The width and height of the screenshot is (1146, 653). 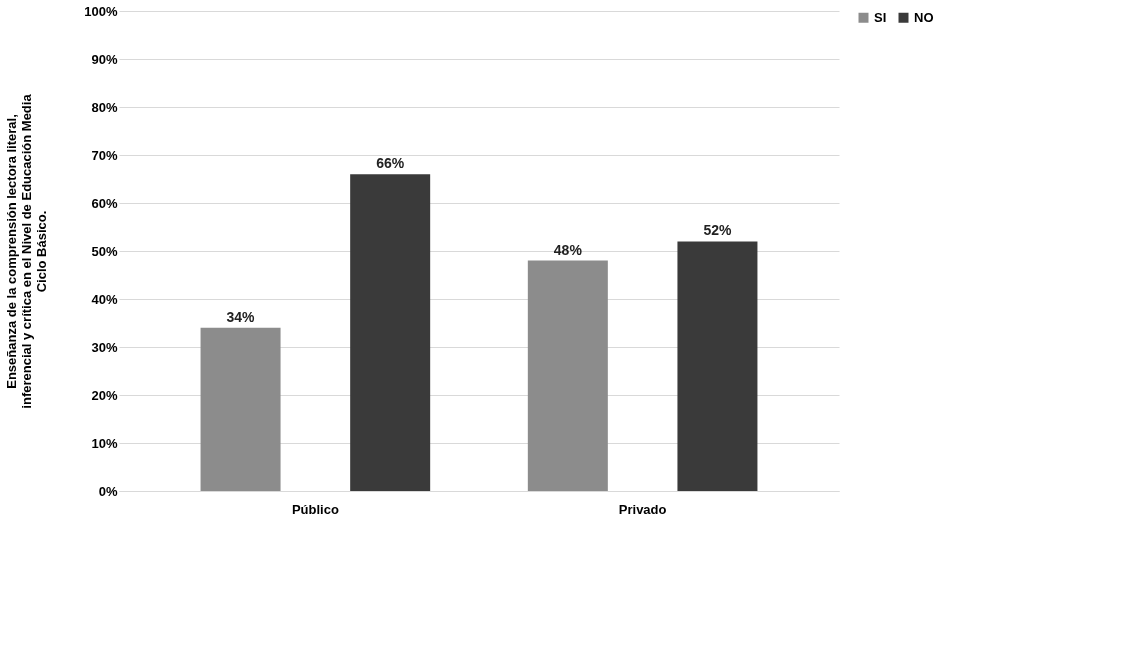 What do you see at coordinates (241, 316) in the screenshot?
I see `data-label: 34%` at bounding box center [241, 316].